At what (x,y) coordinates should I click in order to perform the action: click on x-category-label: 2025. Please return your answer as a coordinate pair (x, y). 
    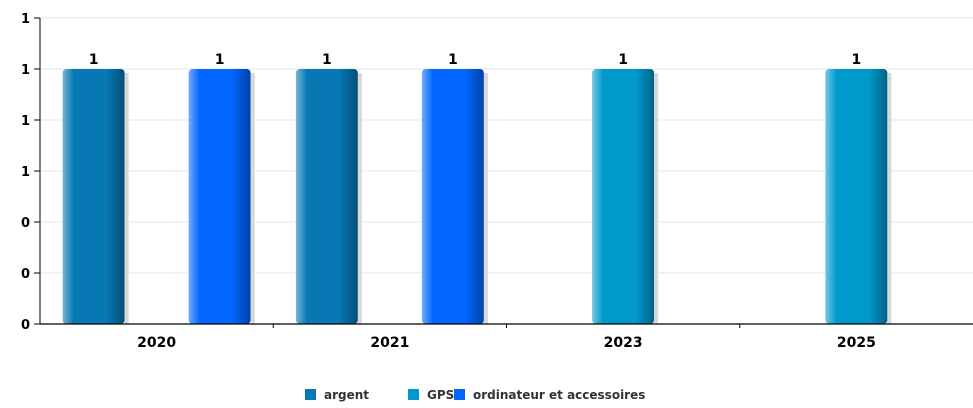
    Looking at the image, I should click on (856, 343).